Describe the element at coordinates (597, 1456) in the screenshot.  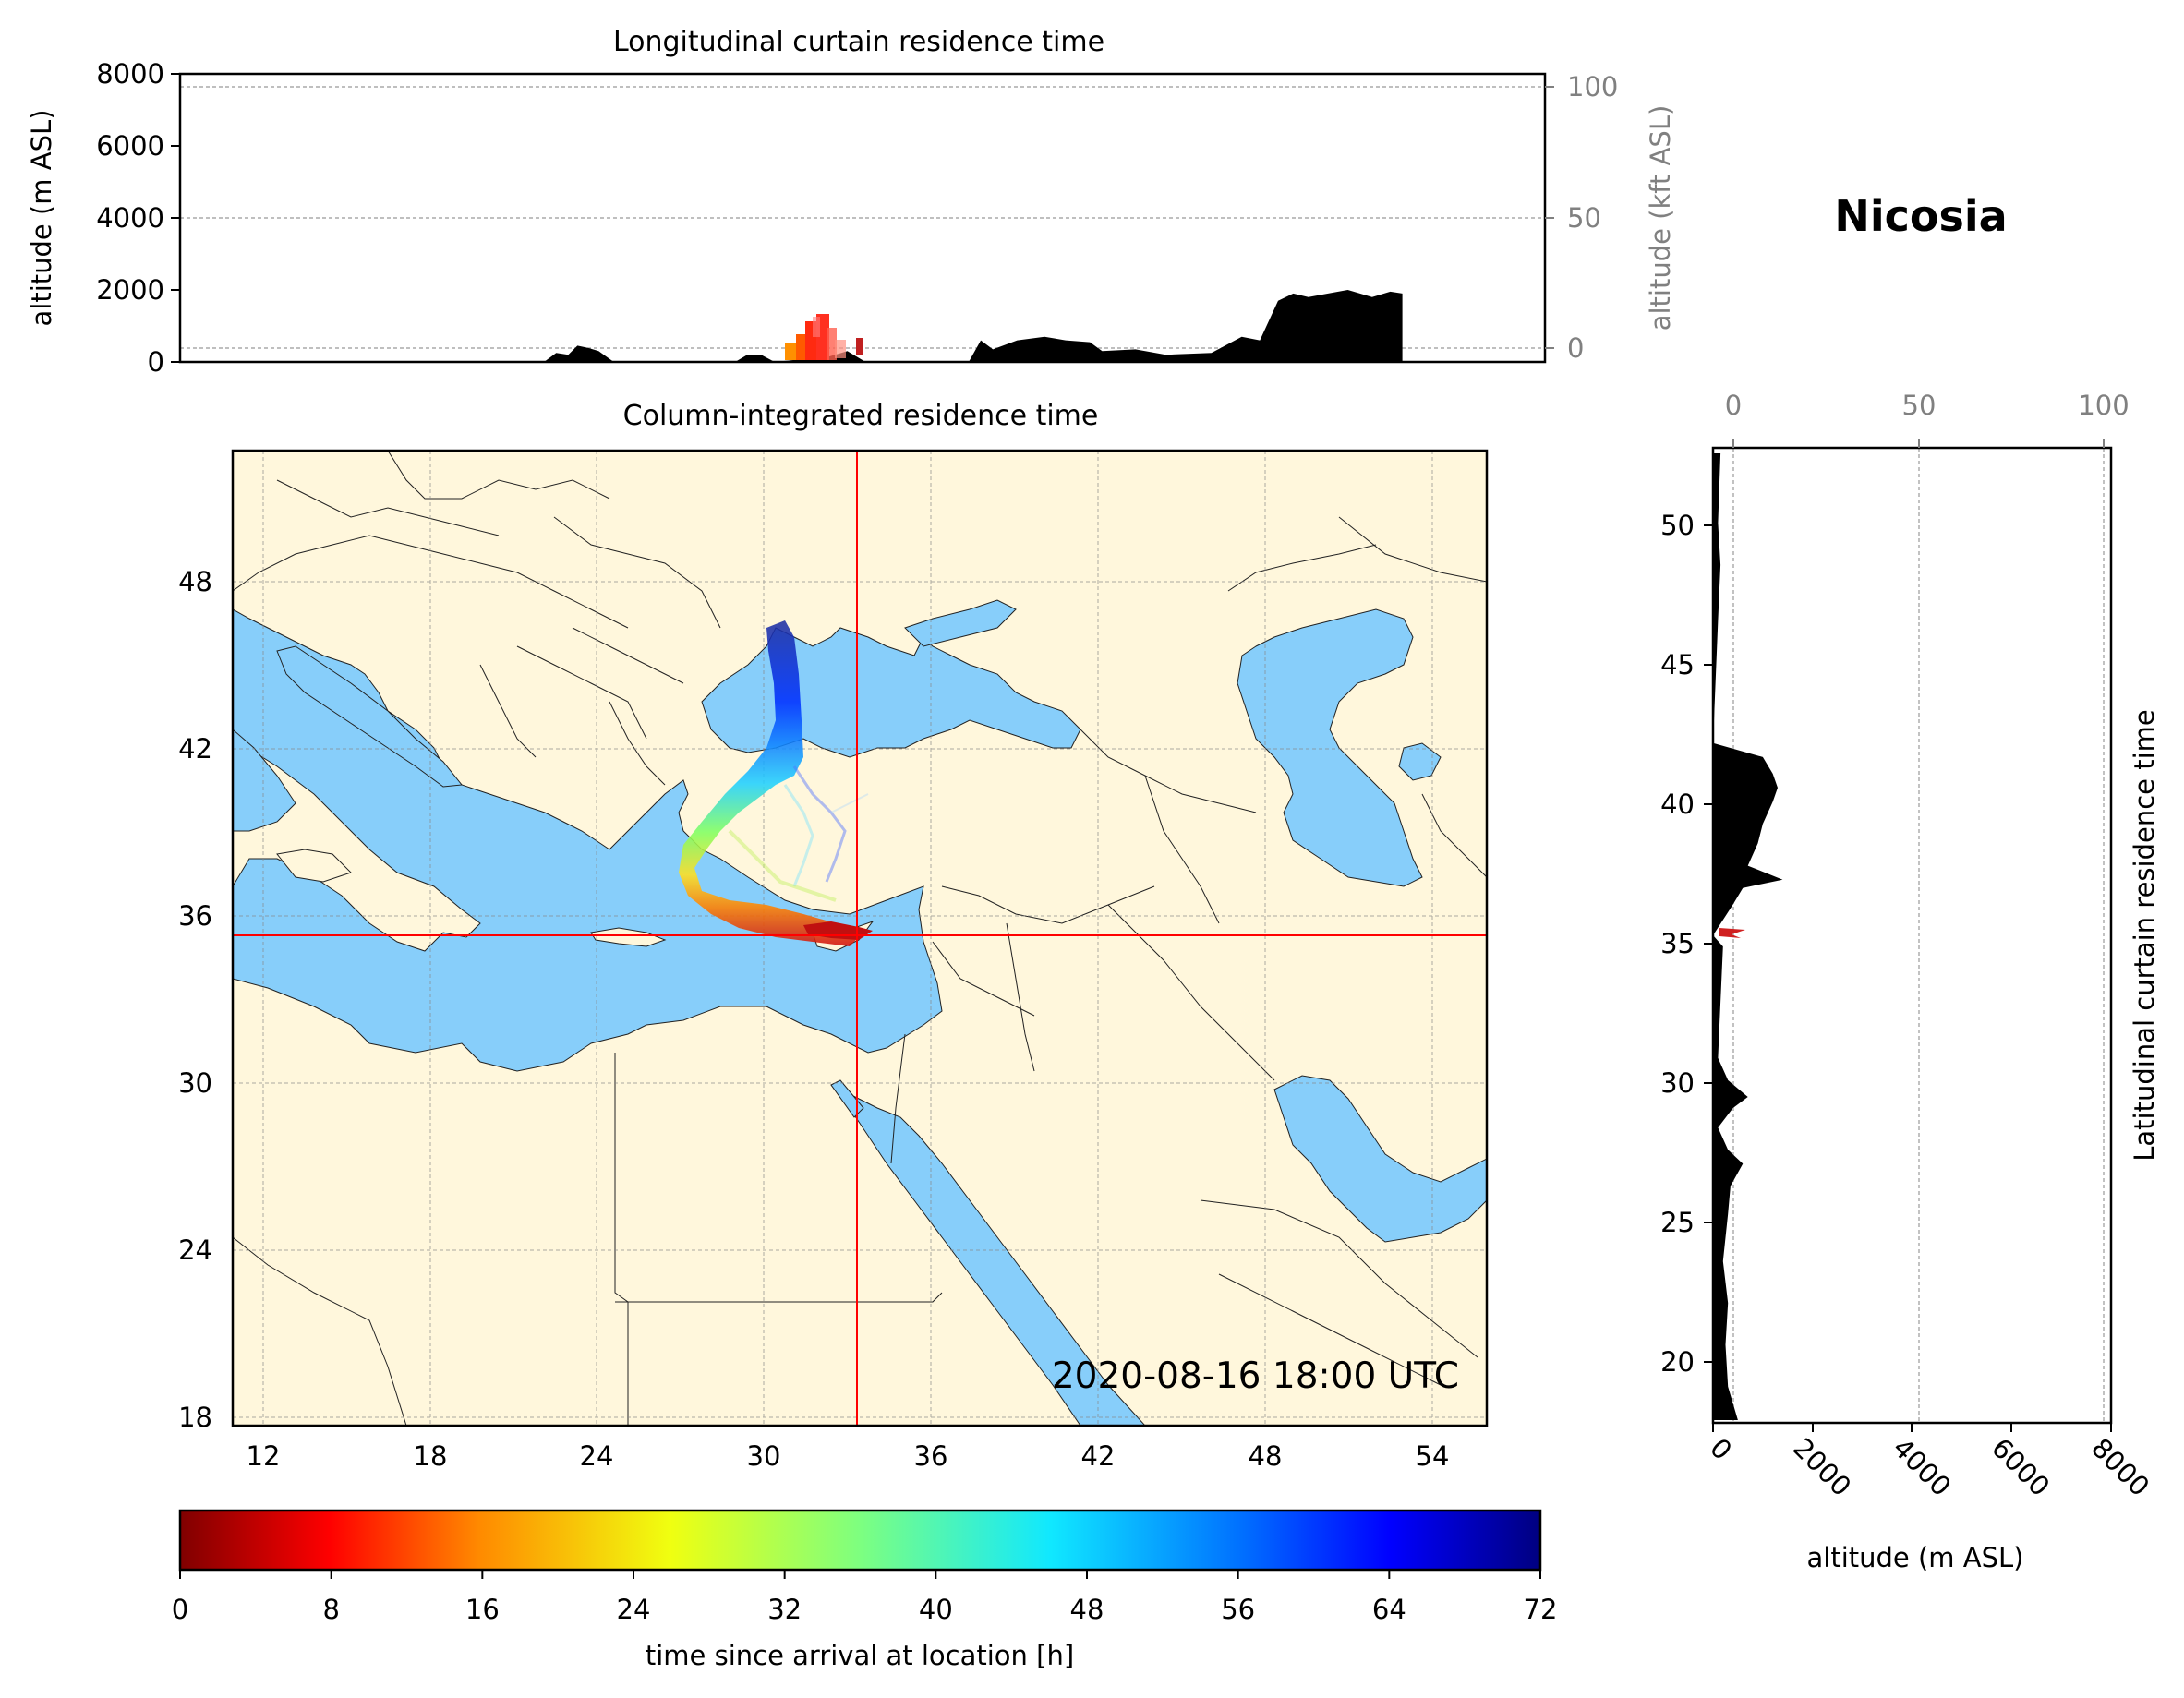
I see `x-tick-label: 24` at that location.